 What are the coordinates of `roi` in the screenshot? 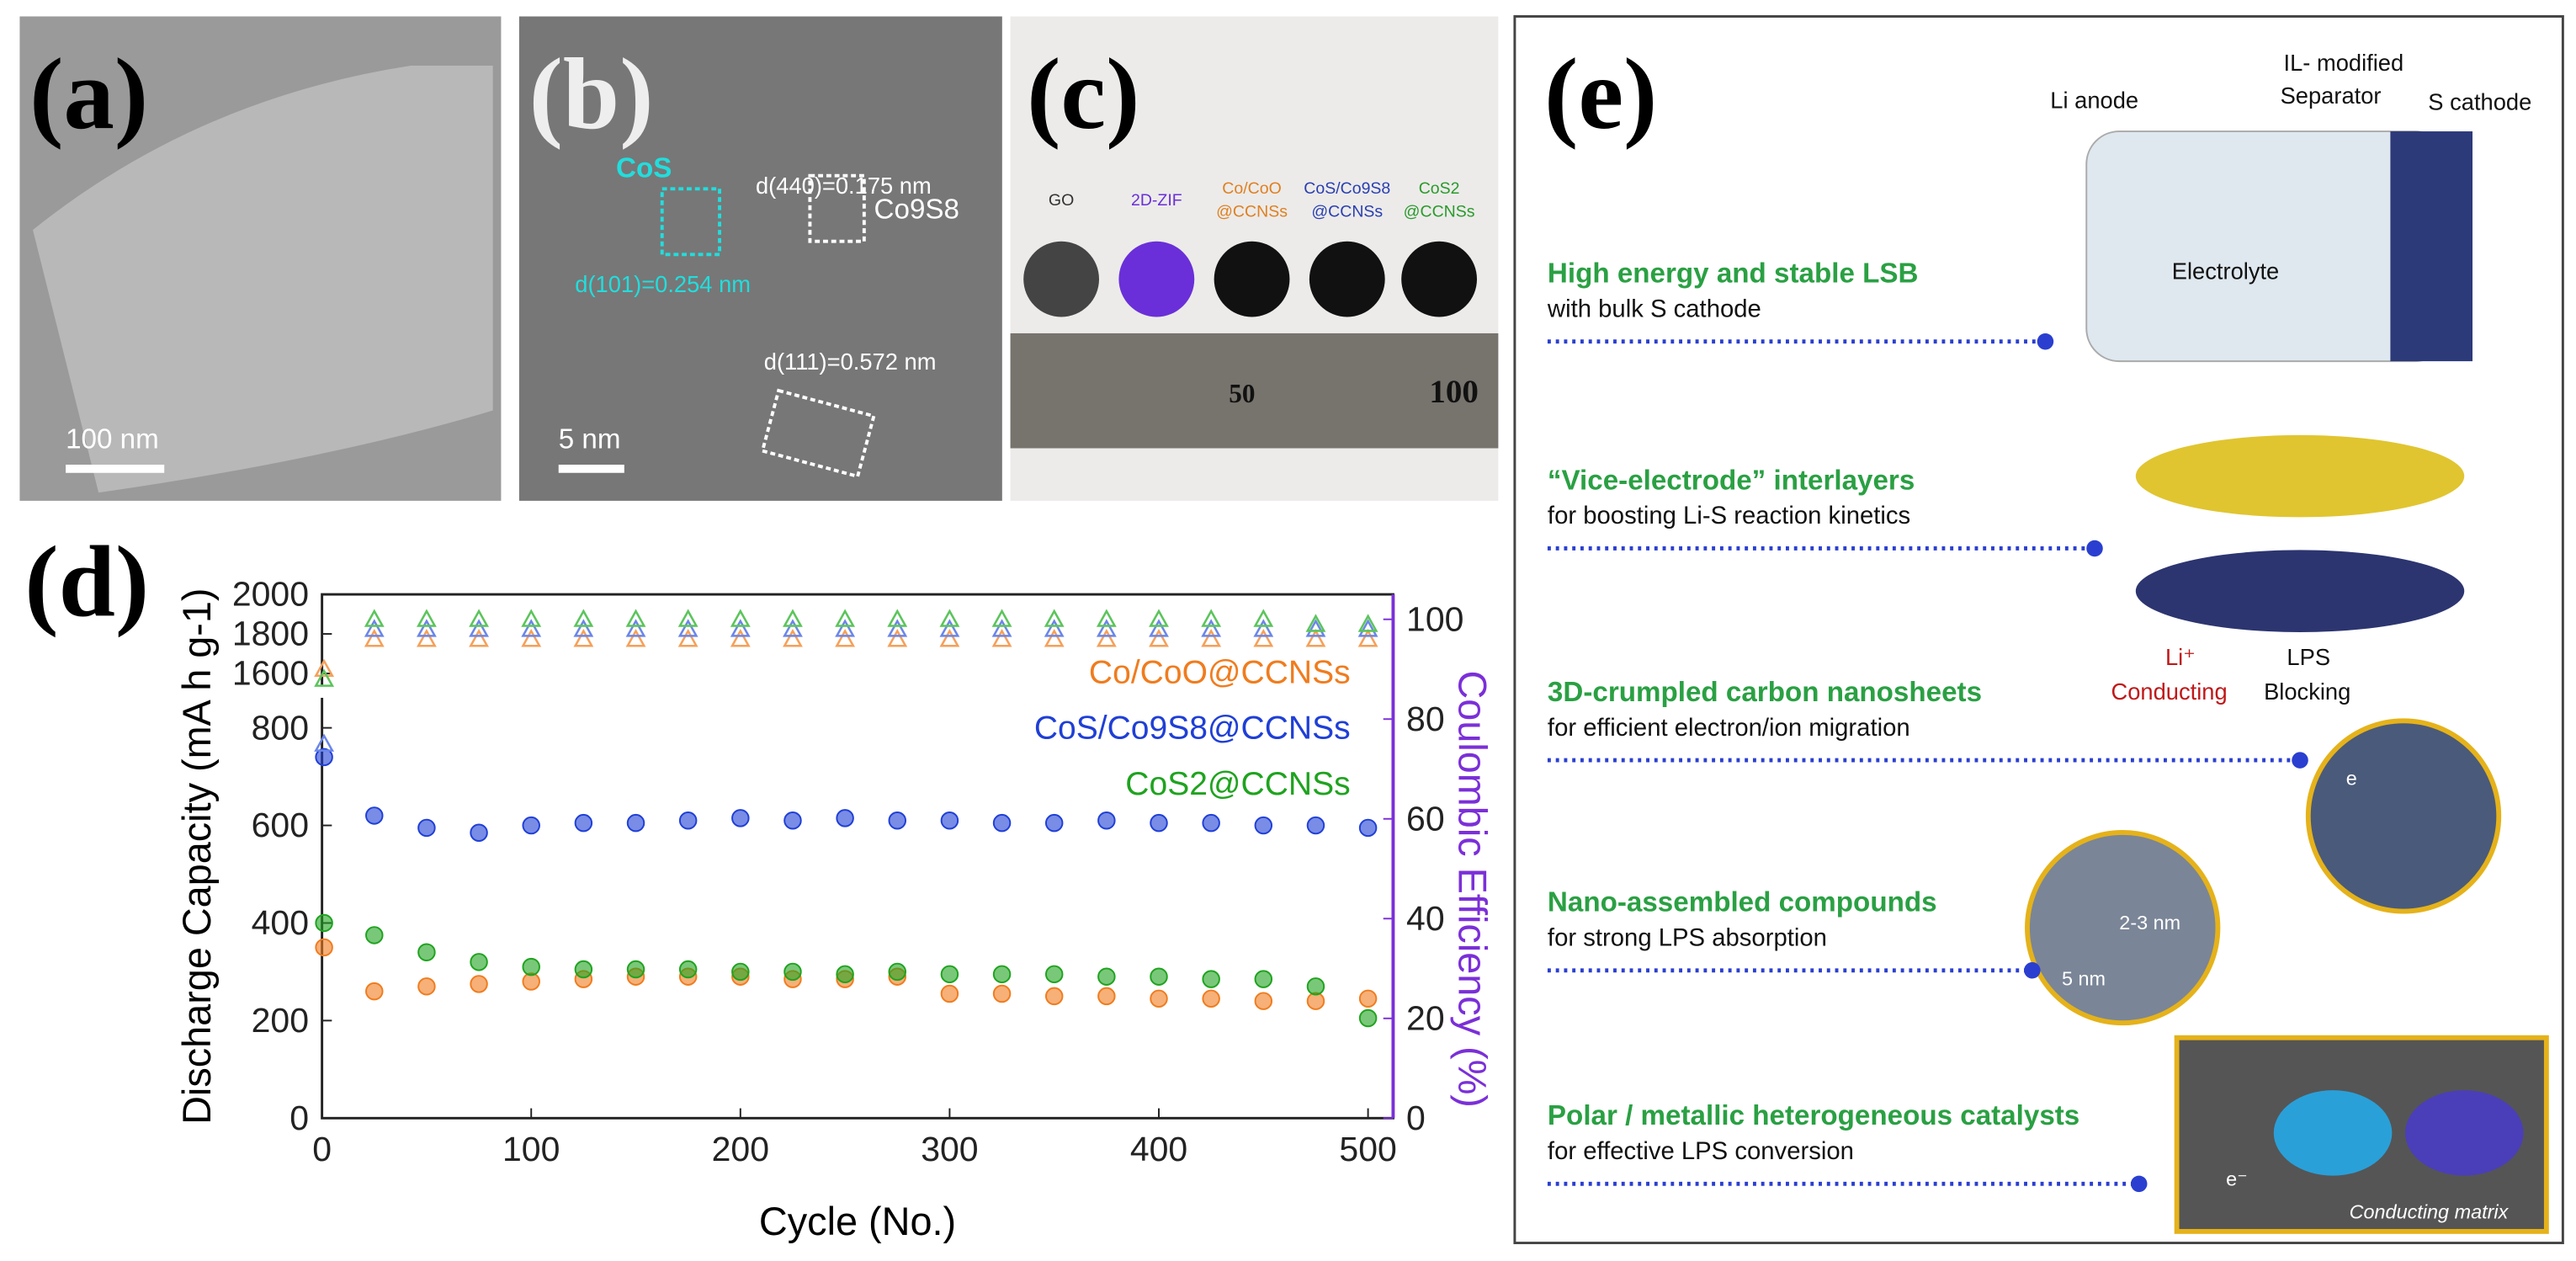 It's located at (691, 222).